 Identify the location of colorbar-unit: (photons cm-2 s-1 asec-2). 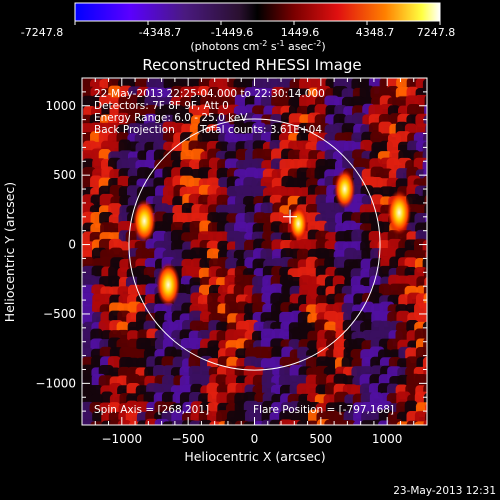
(257, 46).